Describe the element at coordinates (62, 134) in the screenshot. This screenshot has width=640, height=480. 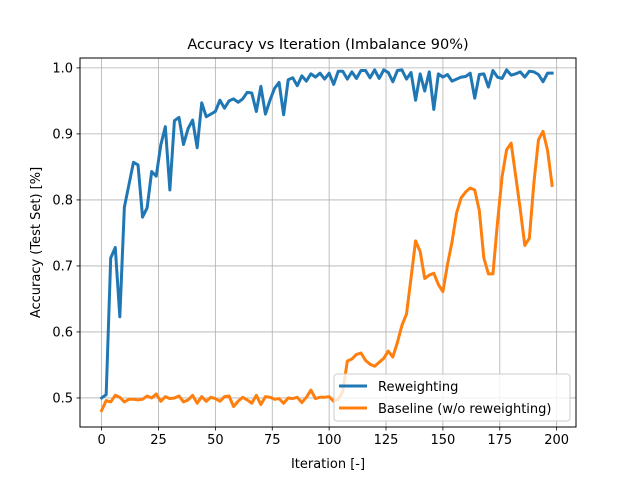
I see `y-tick-label: 0.9` at that location.